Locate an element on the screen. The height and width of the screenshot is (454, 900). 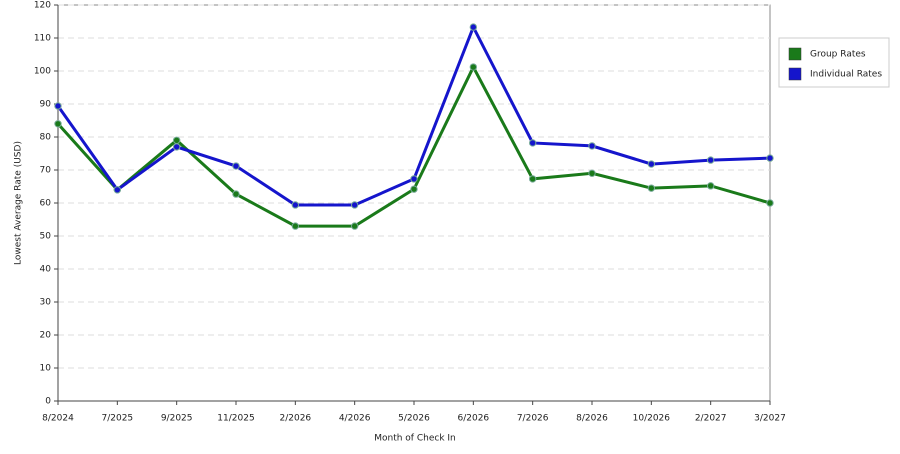
x-tick-label: 8/2024 is located at coordinates (58, 419).